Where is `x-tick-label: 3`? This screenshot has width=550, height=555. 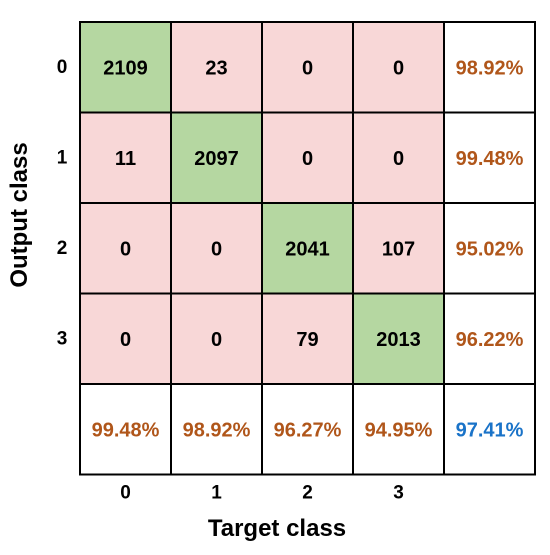 x-tick-label: 3 is located at coordinates (398, 493).